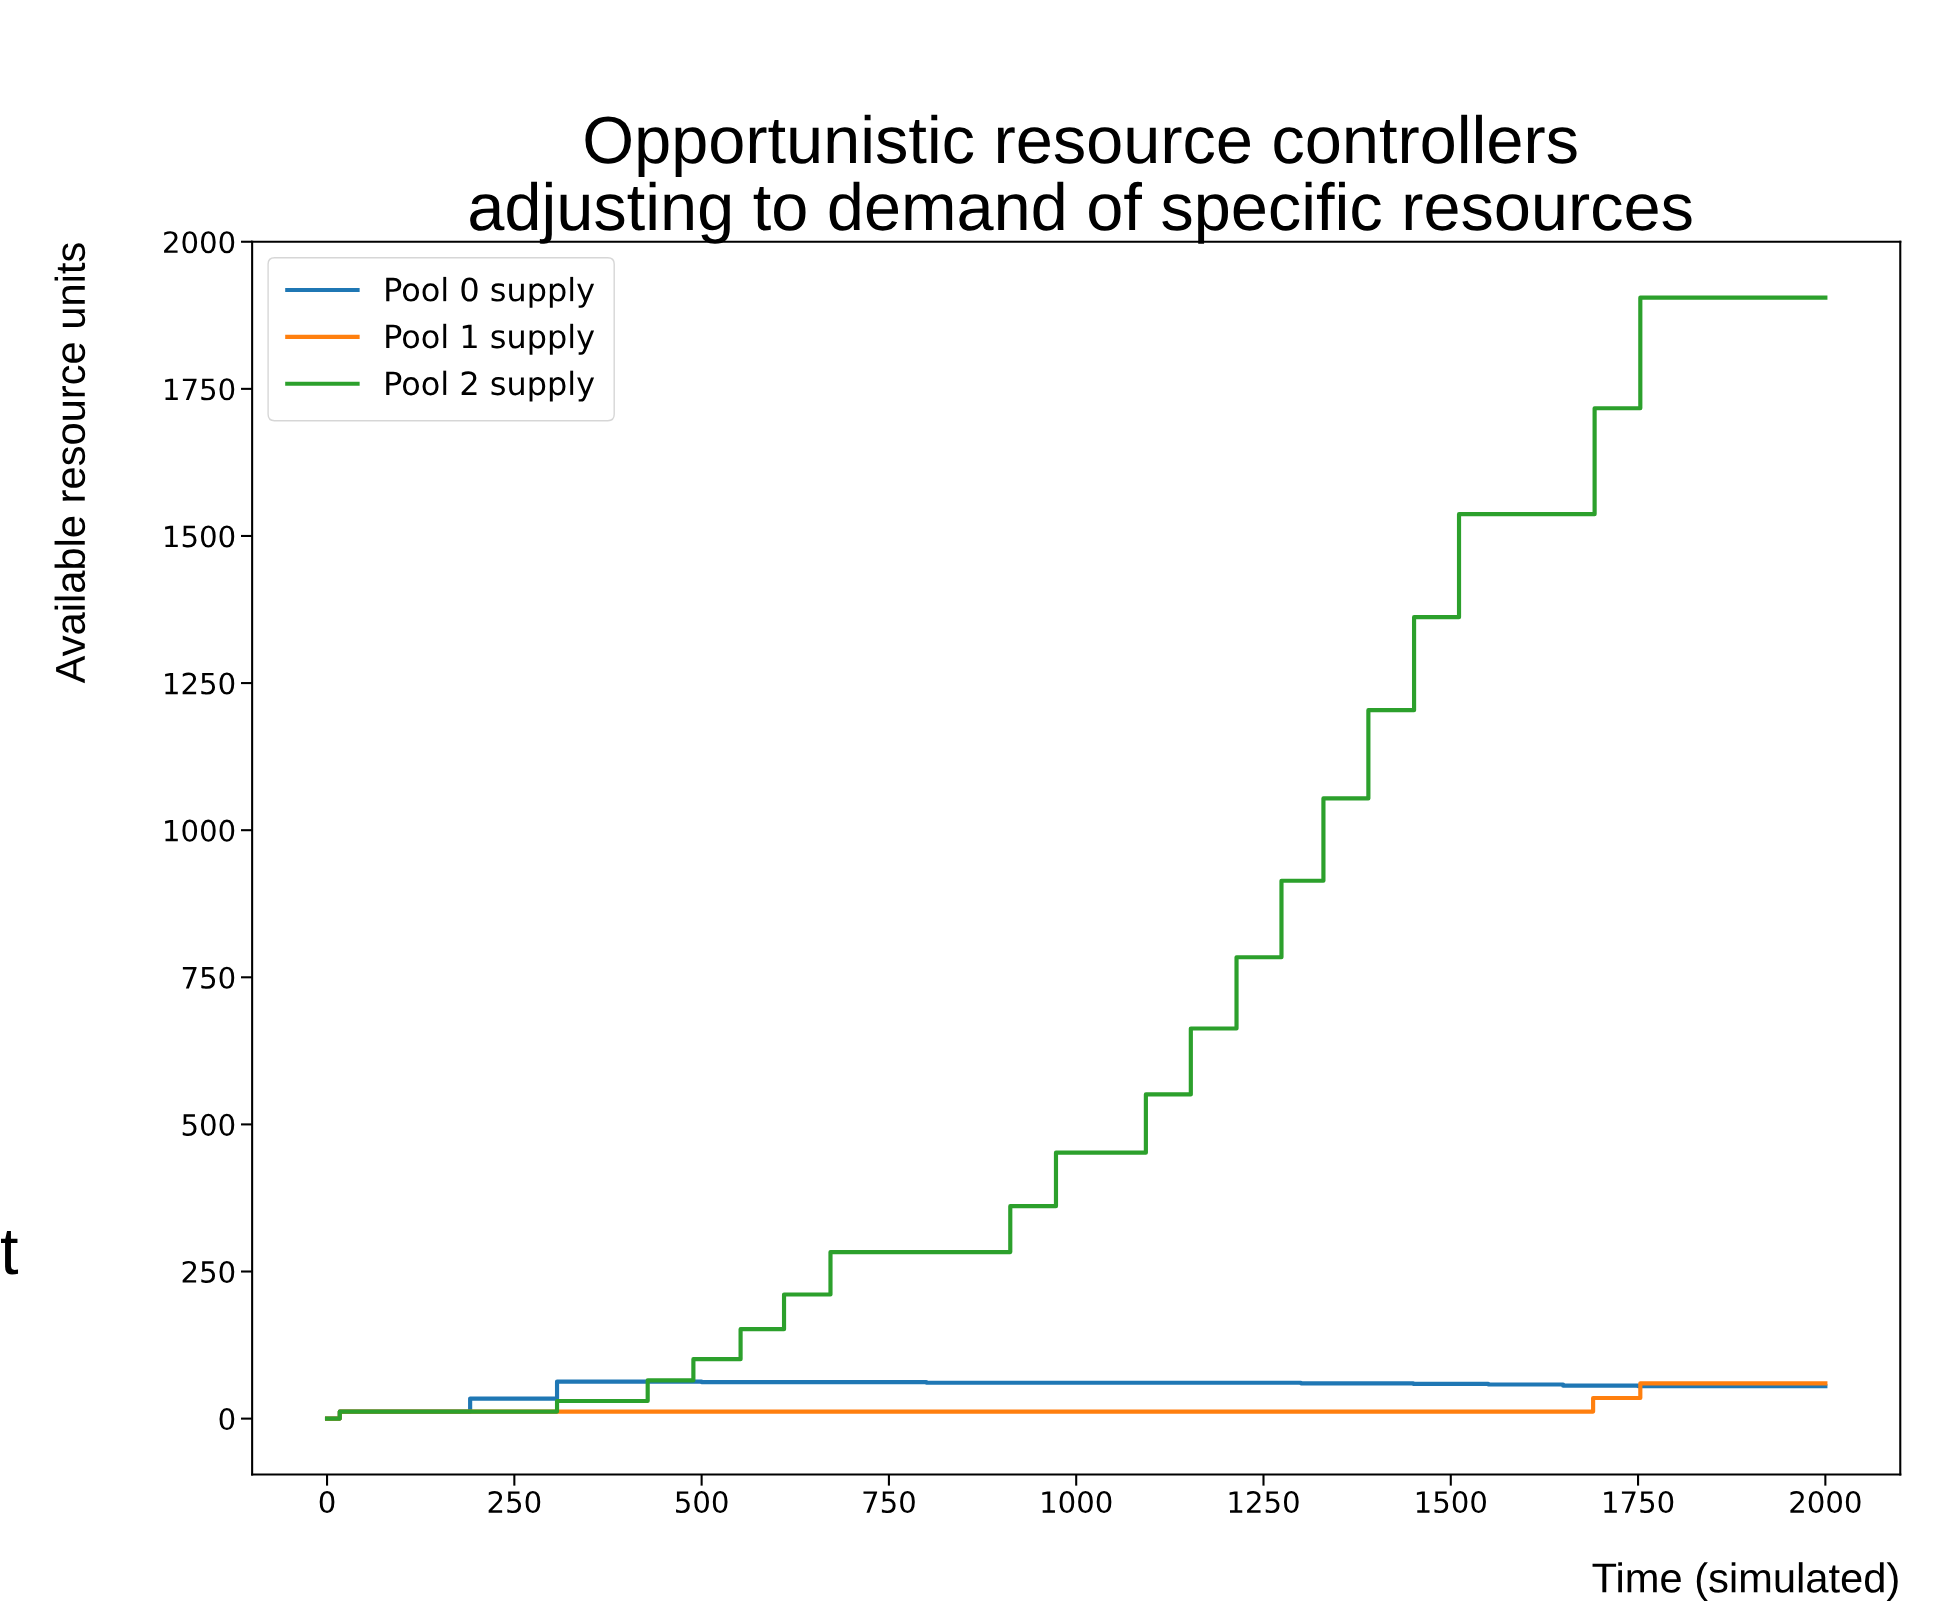 The image size is (1947, 1601). I want to click on y-tick-label: 250, so click(208, 1272).